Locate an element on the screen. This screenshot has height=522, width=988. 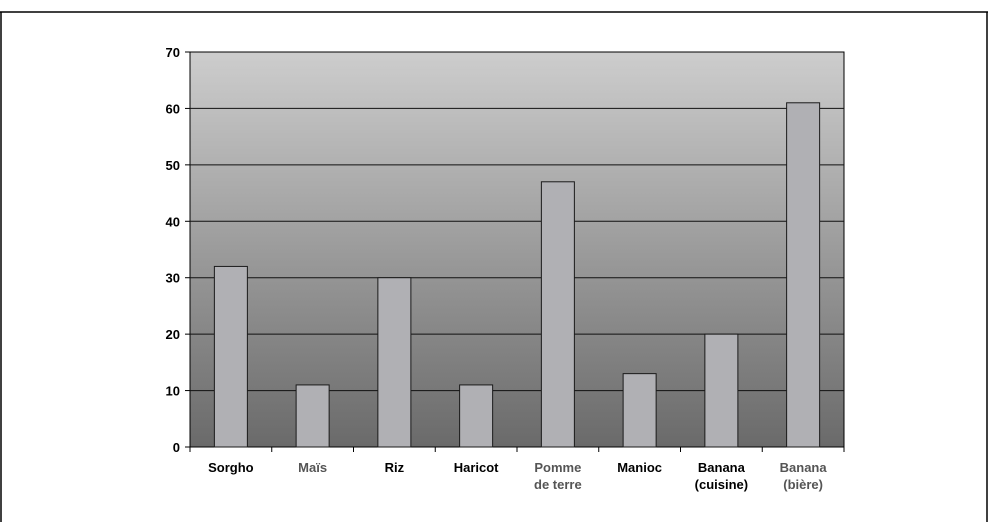
x-category-label: Manioc is located at coordinates (639, 467).